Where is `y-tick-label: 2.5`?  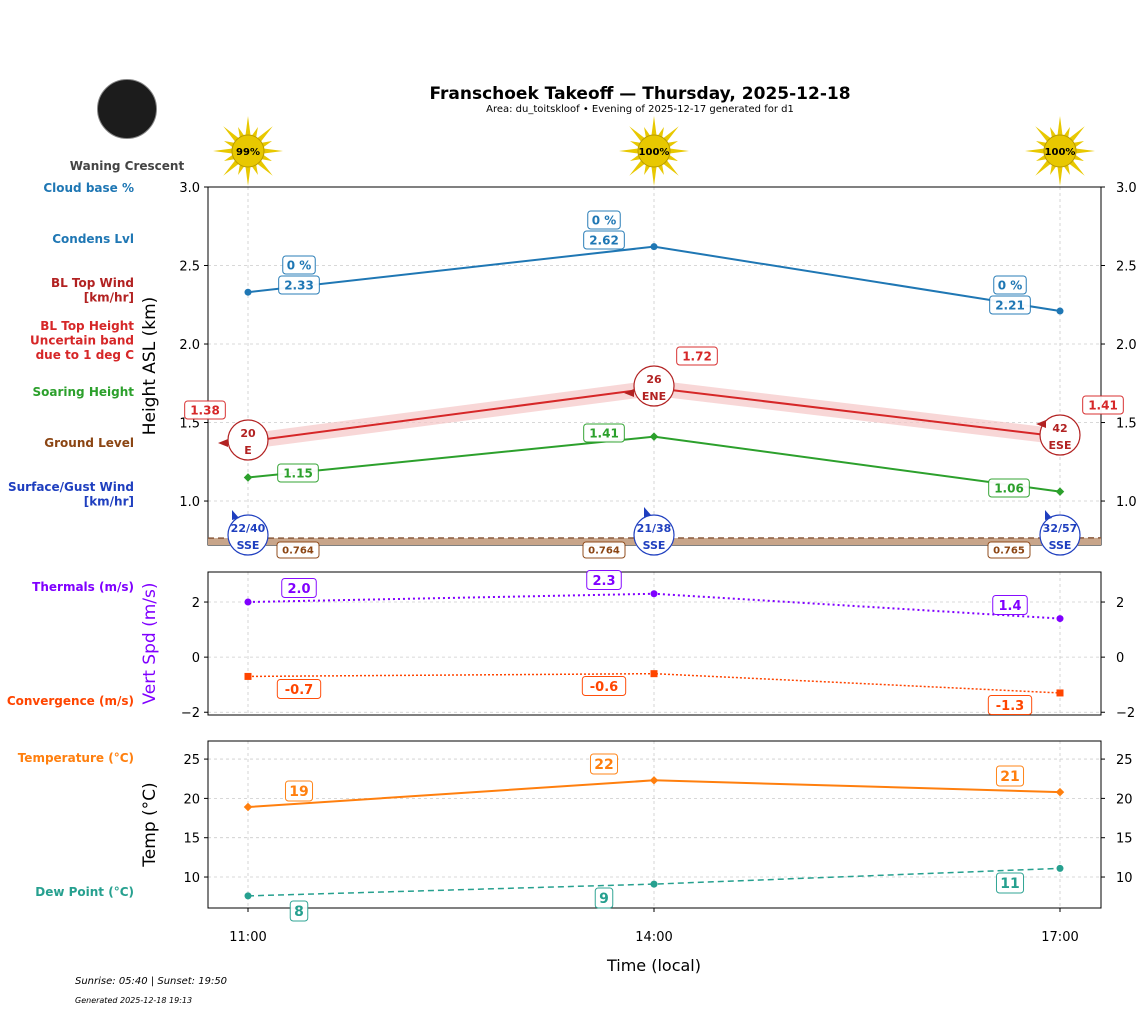 y-tick-label: 2.5 is located at coordinates (189, 267).